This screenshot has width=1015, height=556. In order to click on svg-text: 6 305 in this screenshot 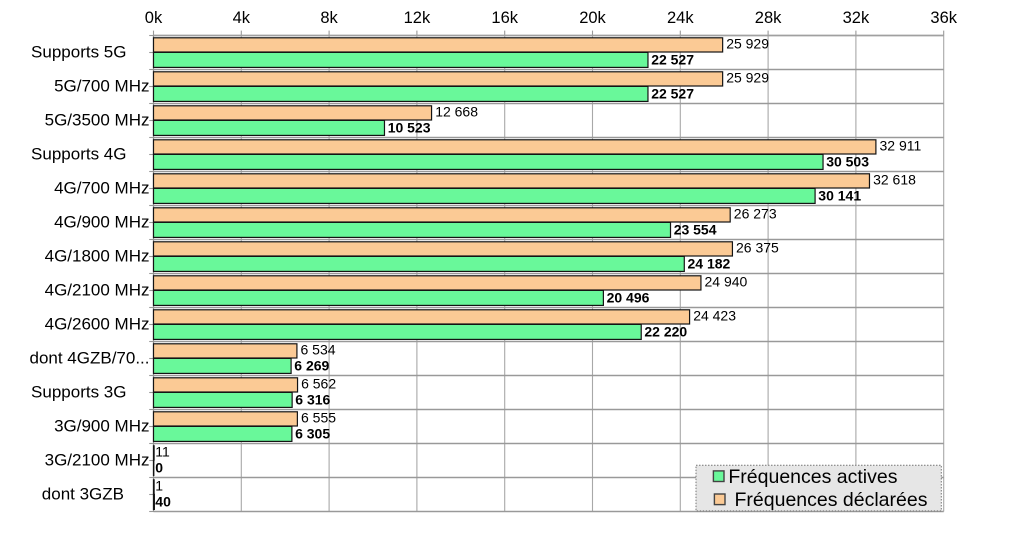, I will do `click(312, 434)`.